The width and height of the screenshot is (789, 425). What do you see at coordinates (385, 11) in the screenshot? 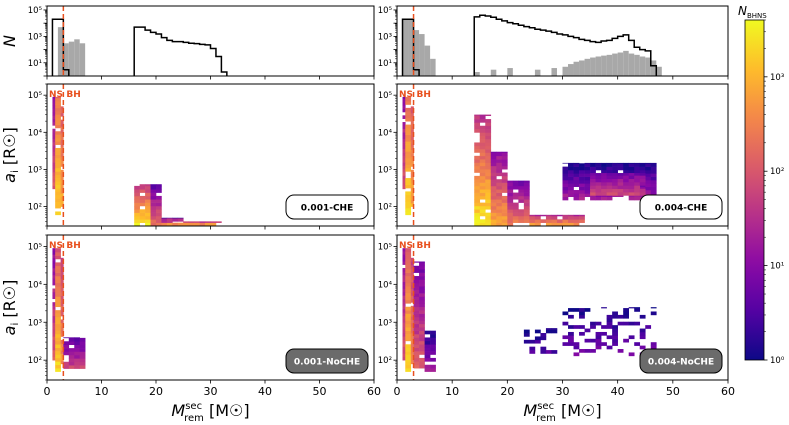
I see `y-tick-label: 10⁵` at bounding box center [385, 11].